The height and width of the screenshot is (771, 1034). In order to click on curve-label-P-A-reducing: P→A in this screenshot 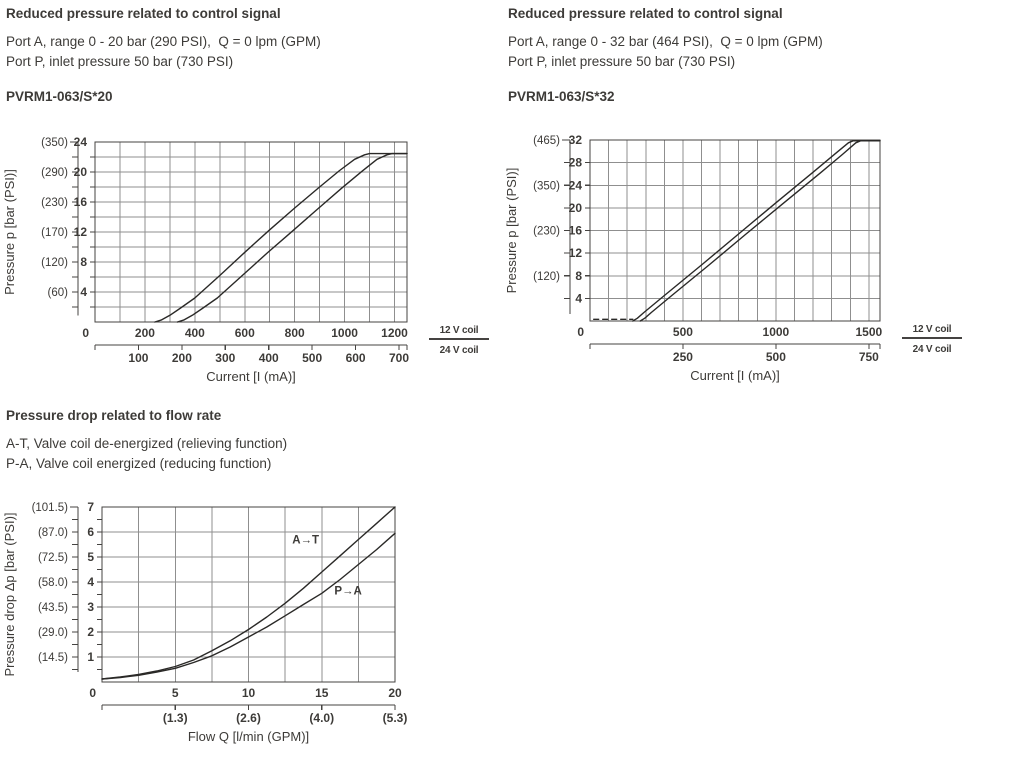, I will do `click(347, 592)`.